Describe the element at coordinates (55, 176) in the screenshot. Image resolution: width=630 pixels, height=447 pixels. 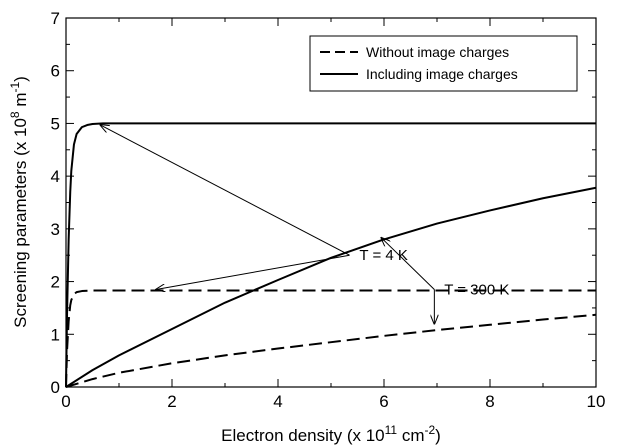
I see `y-tick-label: 4` at that location.